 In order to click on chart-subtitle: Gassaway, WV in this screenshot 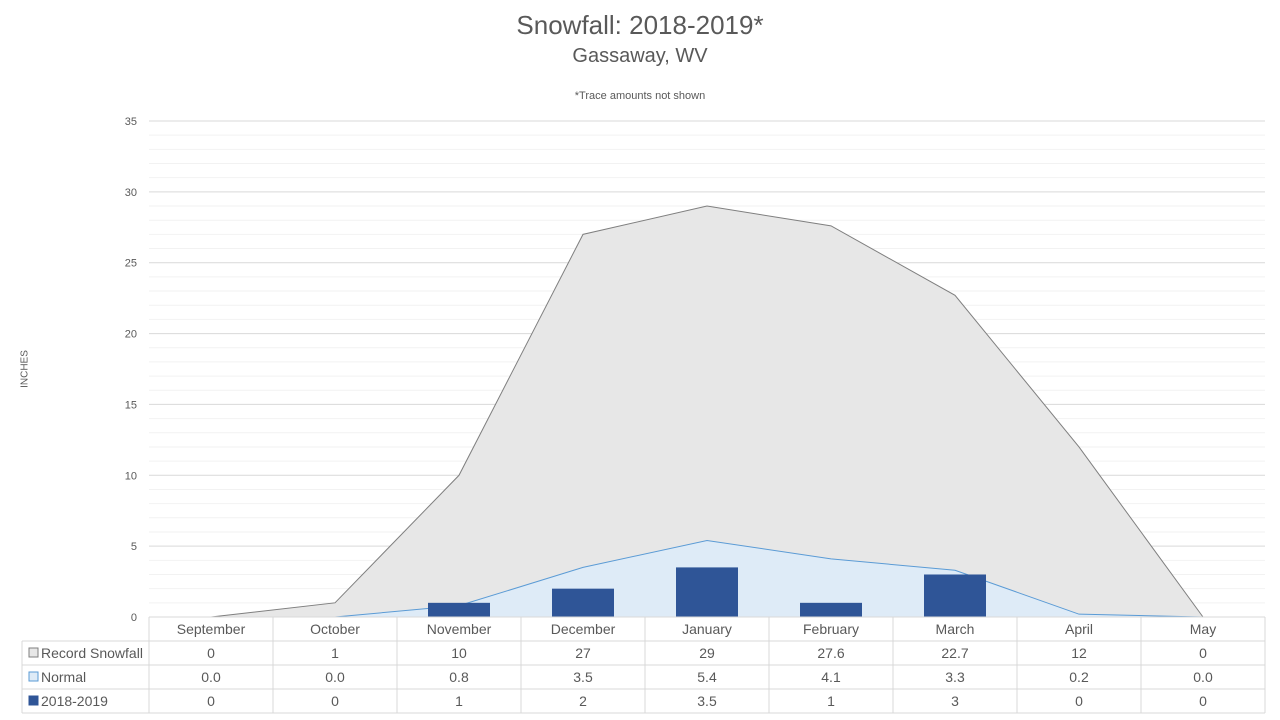, I will do `click(640, 56)`.